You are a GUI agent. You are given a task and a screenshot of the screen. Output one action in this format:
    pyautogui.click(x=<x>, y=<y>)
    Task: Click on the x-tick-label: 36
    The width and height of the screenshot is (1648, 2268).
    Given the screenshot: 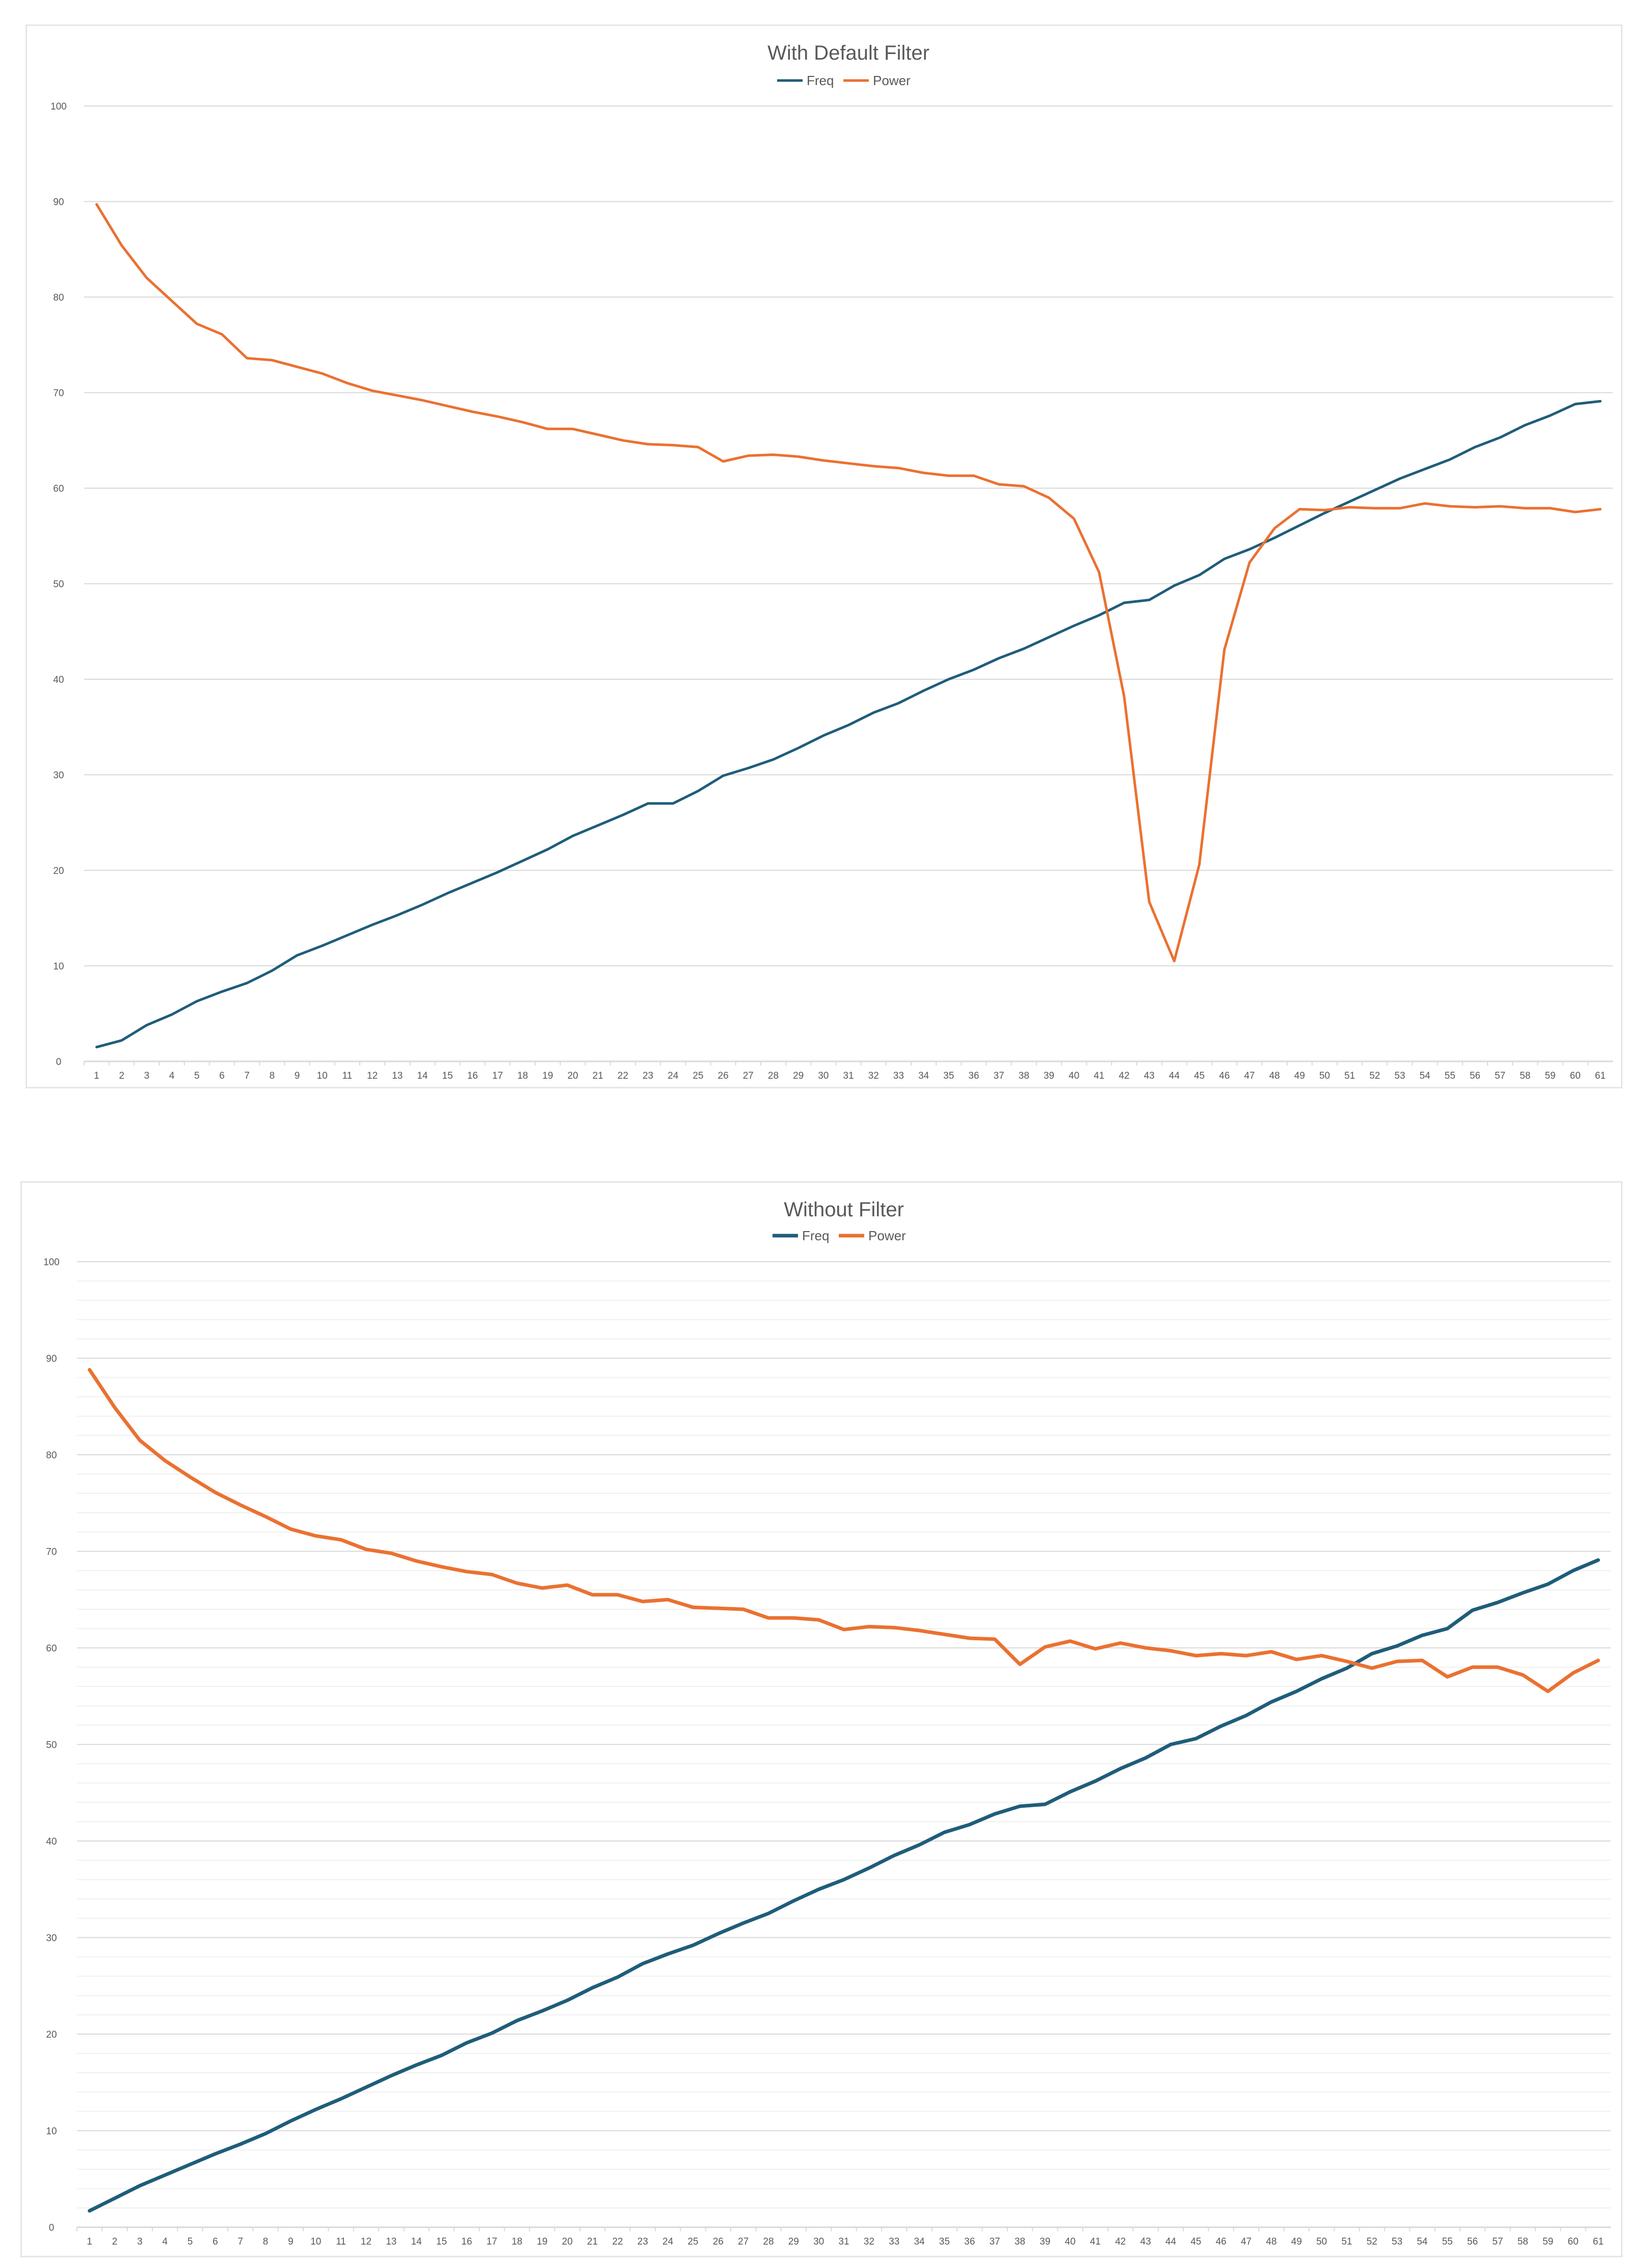 What is the action you would take?
    pyautogui.click(x=973, y=1076)
    